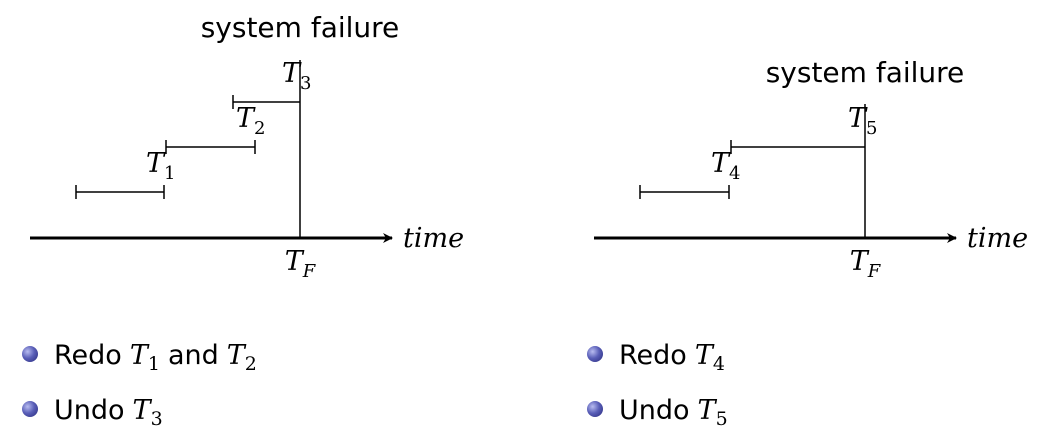 This screenshot has height=446, width=1057. I want to click on right-transaction-5-interval, so click(797, 147).